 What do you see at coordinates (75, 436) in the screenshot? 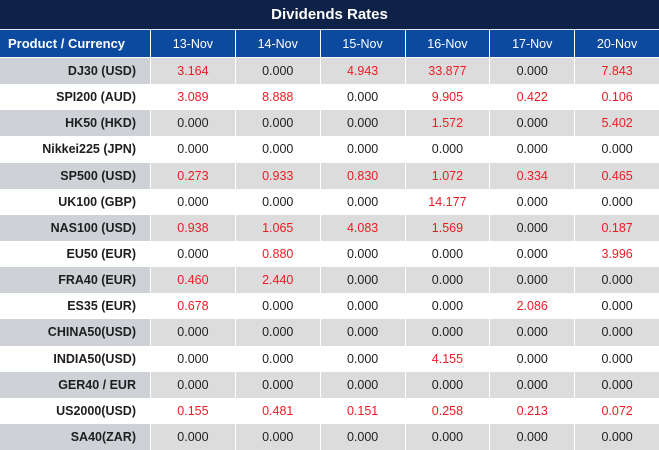
I see `product-label: SA40(ZAR)` at bounding box center [75, 436].